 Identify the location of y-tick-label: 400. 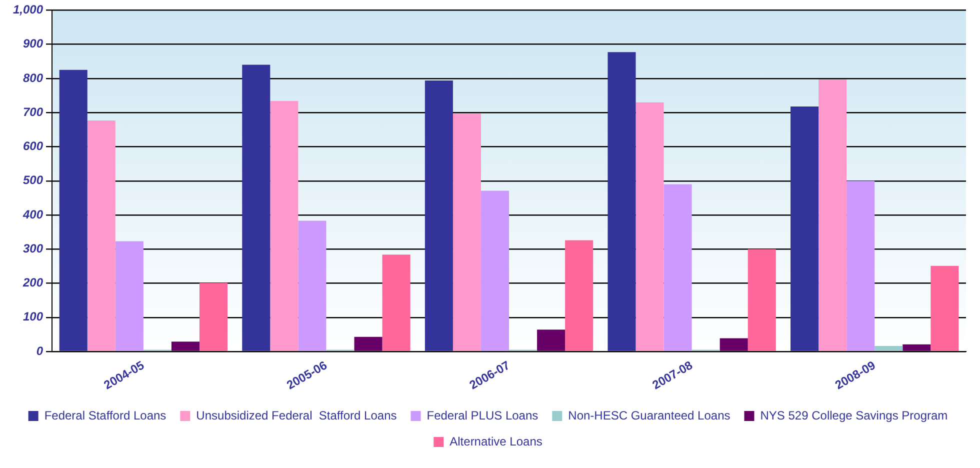
(33, 214).